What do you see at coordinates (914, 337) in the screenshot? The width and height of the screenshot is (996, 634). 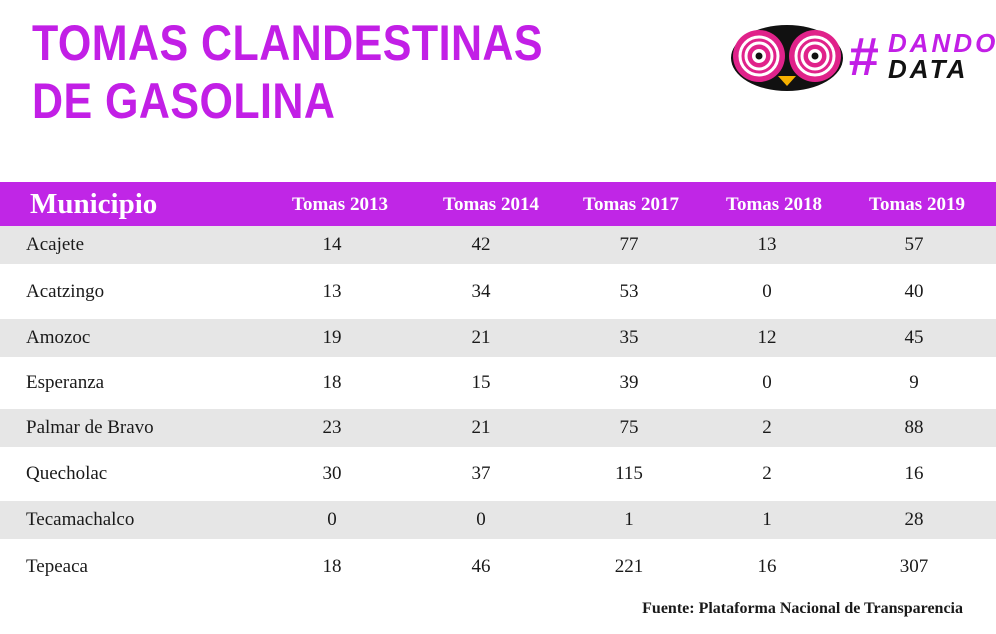 I see `value-cell: 45` at bounding box center [914, 337].